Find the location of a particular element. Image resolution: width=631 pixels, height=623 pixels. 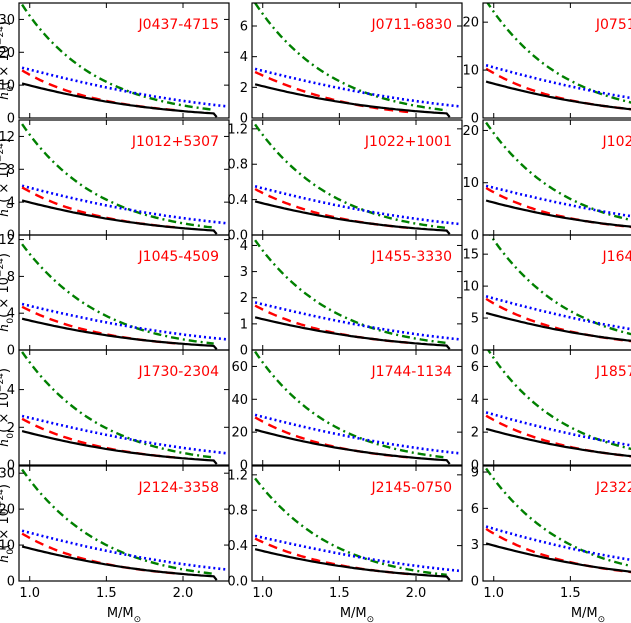

y-tick-label: 6 is located at coordinates (475, 509).